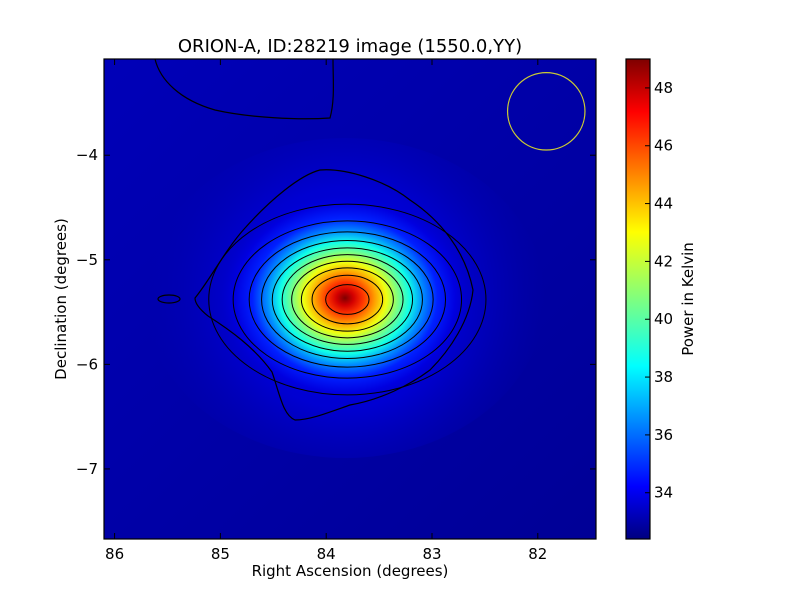 The width and height of the screenshot is (800, 600). I want to click on x-tick-label: 86, so click(114, 554).